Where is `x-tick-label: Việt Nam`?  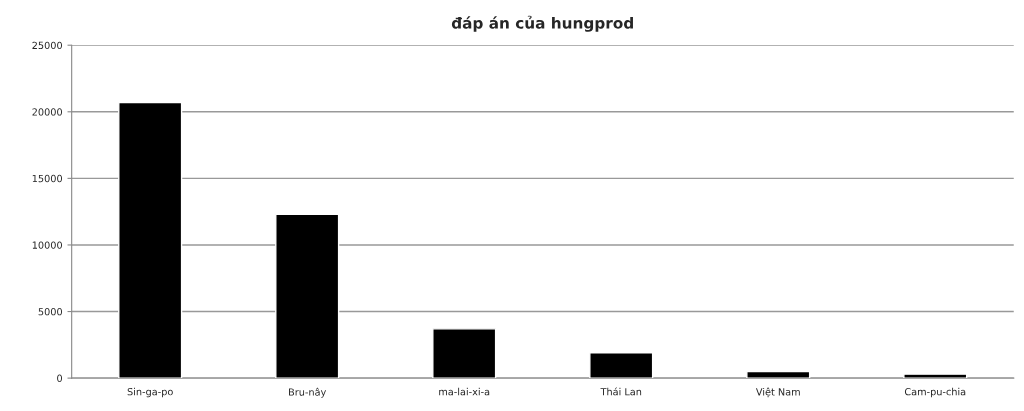
x-tick-label: Việt Nam is located at coordinates (777, 392).